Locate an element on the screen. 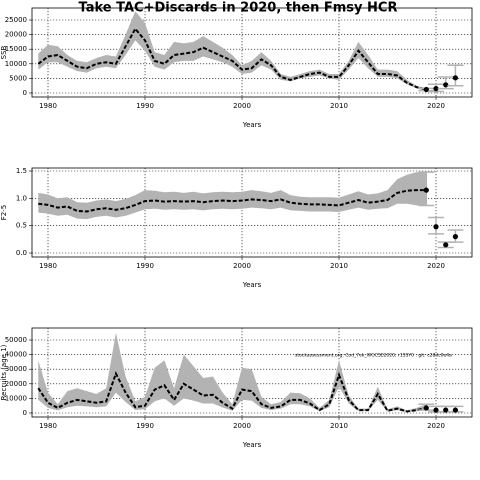 This screenshot has width=480, height=480. y-axis-label: SSB is located at coordinates (4, 52).